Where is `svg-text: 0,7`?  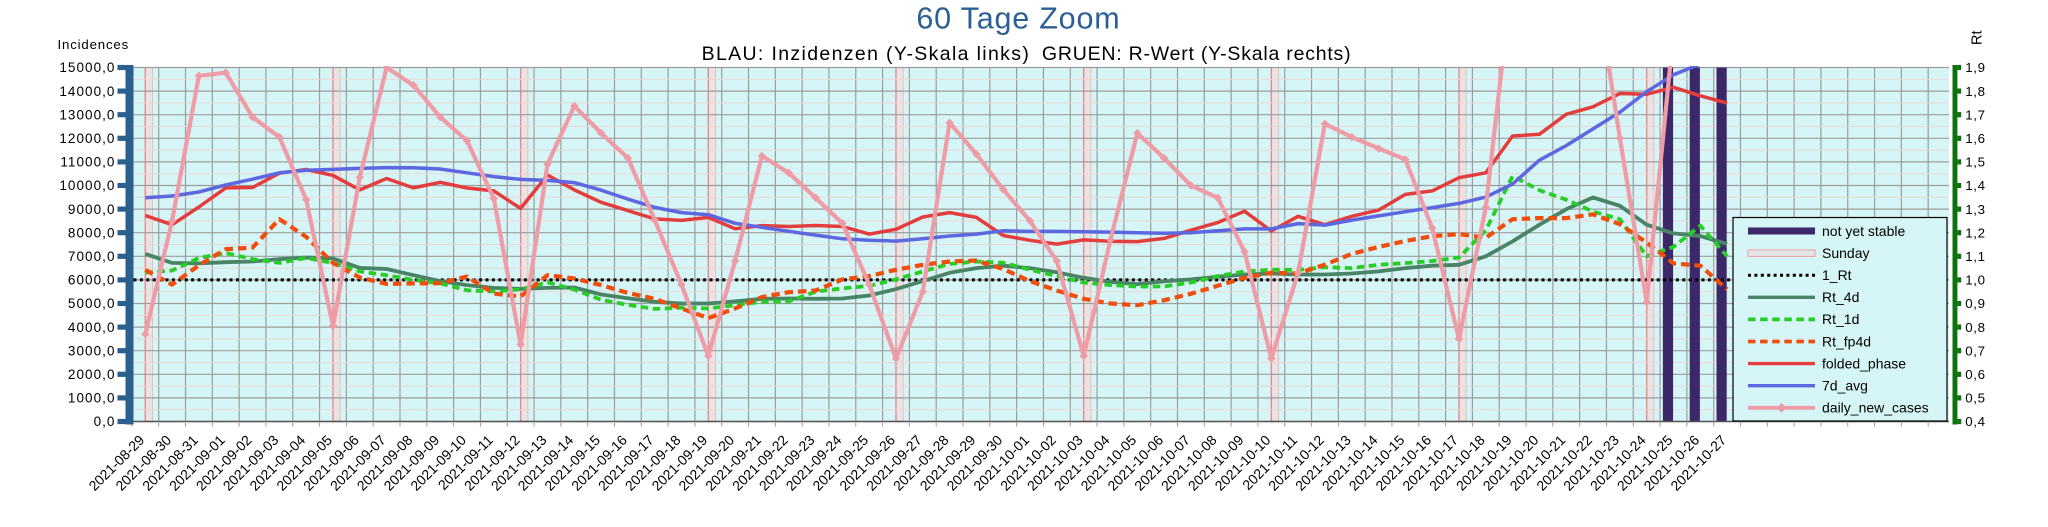
svg-text: 0,7 is located at coordinates (1975, 350).